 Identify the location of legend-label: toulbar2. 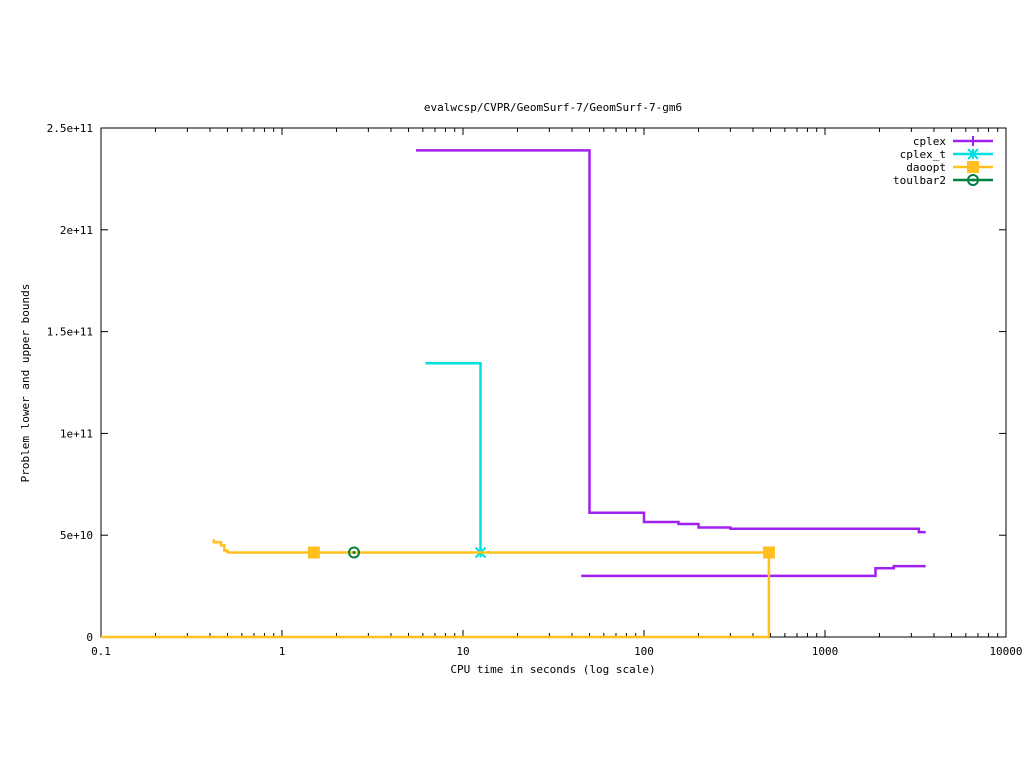
(919, 180).